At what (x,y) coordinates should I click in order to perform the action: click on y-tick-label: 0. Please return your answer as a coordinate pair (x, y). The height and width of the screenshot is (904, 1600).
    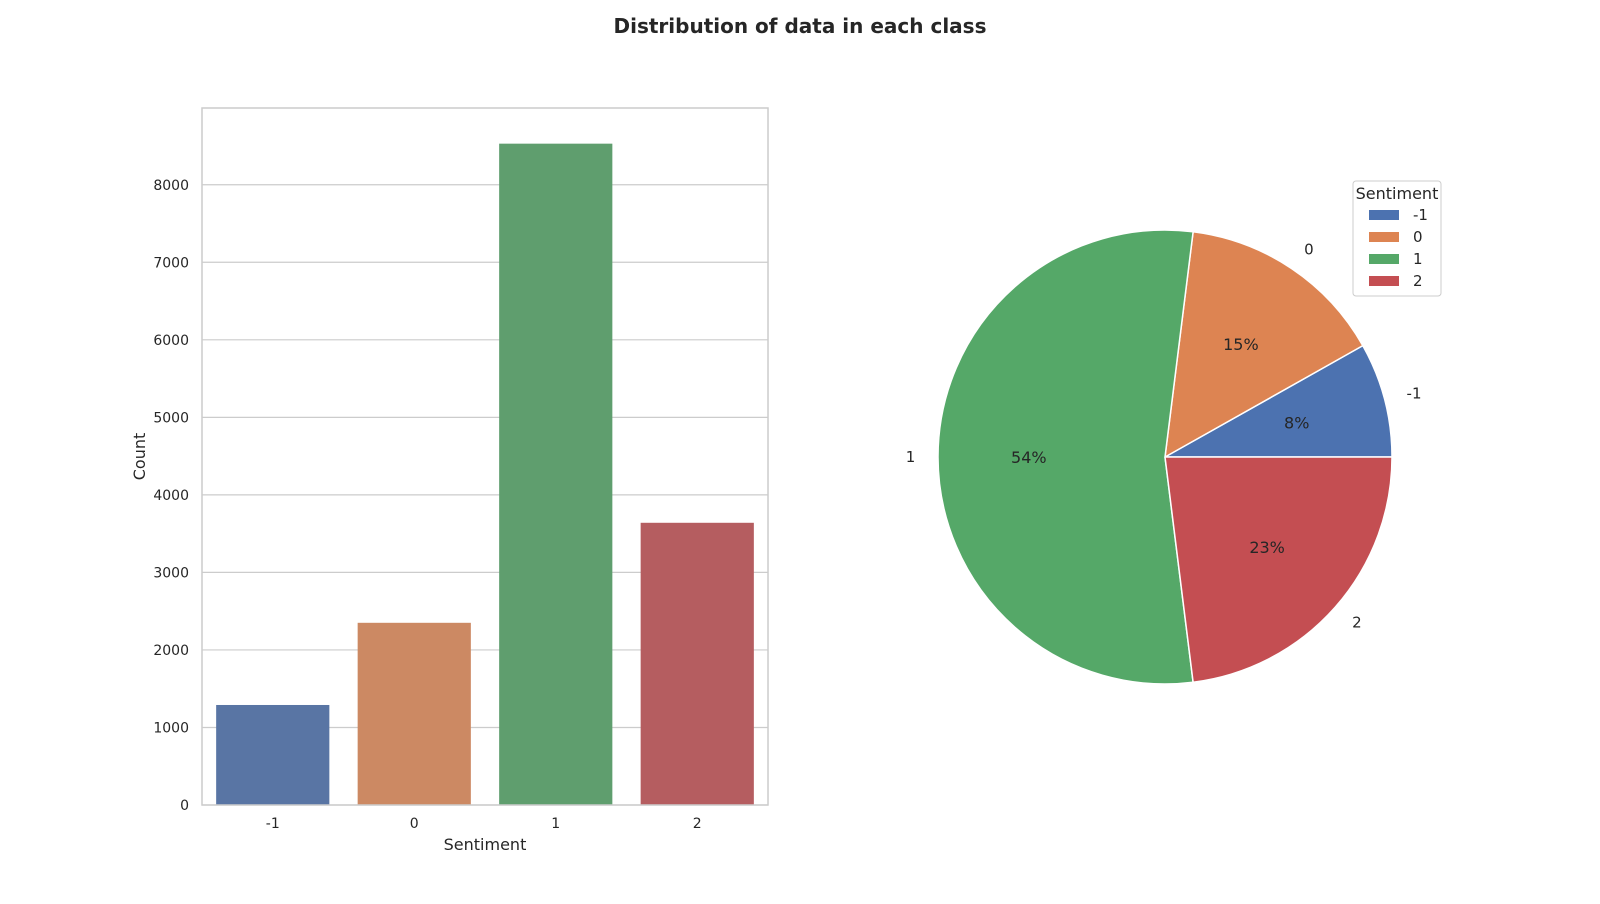
    Looking at the image, I should click on (184, 806).